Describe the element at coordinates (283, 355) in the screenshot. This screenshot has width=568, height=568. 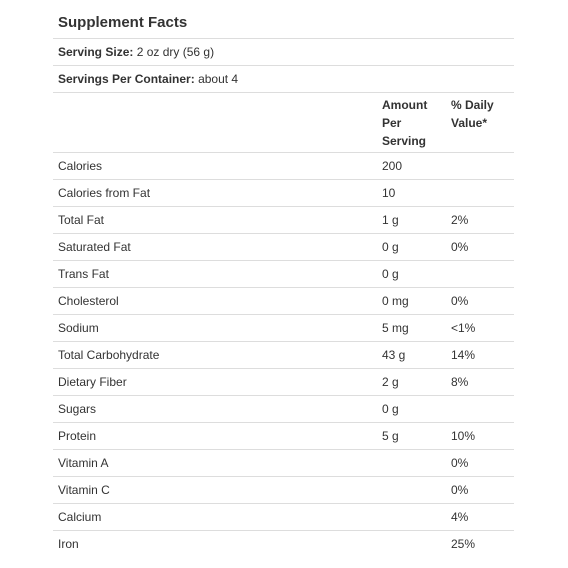
I see `table-row: Total Carbohydrate 43 g 14%` at that location.